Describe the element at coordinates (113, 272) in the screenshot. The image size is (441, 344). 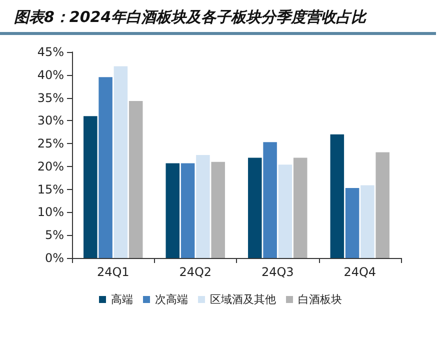
I see `x-tick-label: 24Q1` at that location.